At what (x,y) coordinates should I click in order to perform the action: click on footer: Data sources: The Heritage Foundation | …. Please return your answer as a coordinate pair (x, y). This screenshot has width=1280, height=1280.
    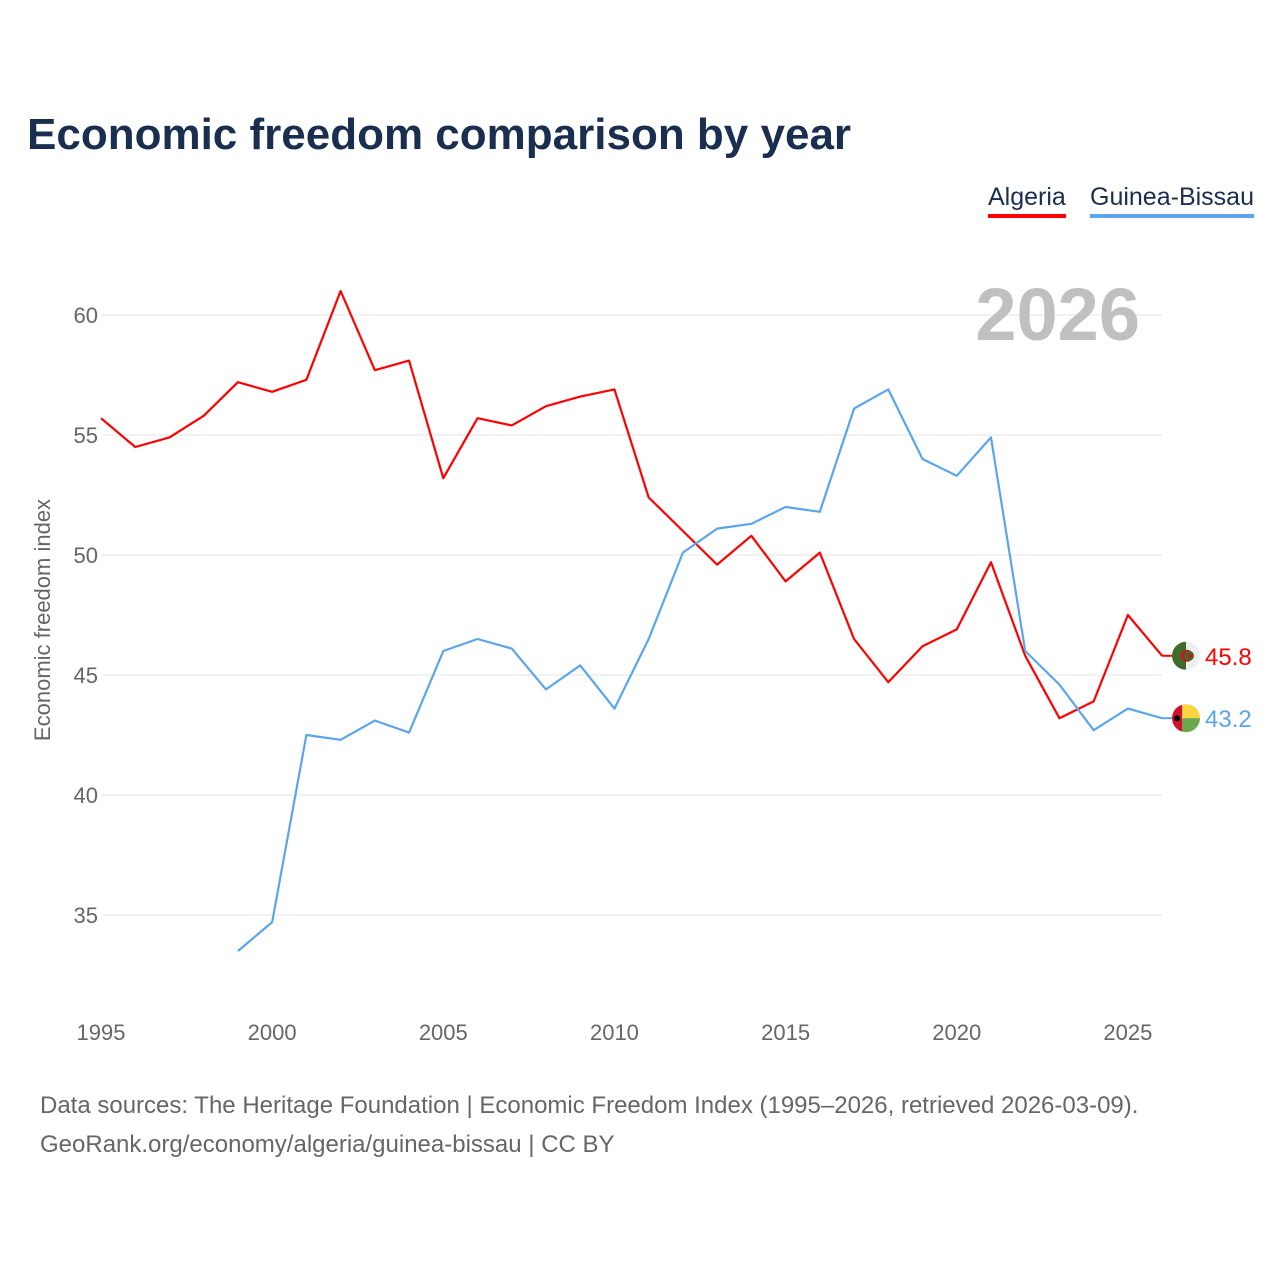
    Looking at the image, I should click on (589, 1125).